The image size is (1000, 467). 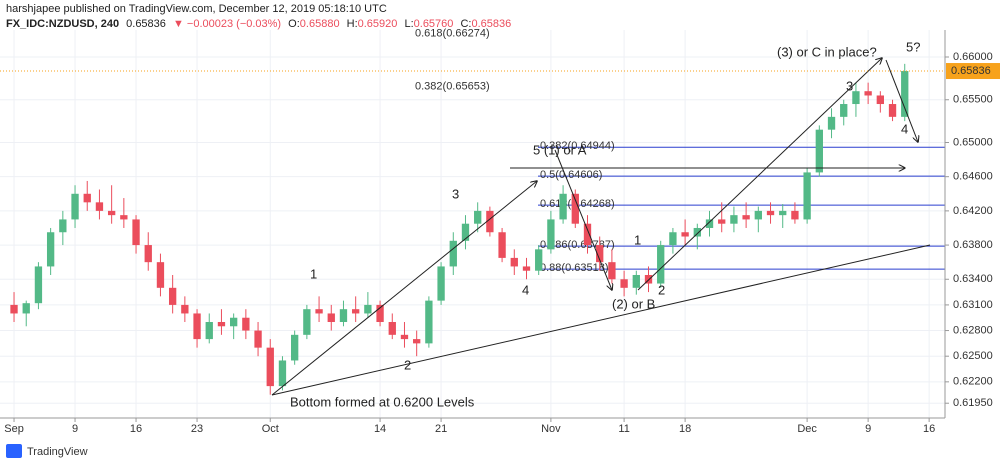 I want to click on fib-label: 0.382(0.64944), so click(x=577, y=146).